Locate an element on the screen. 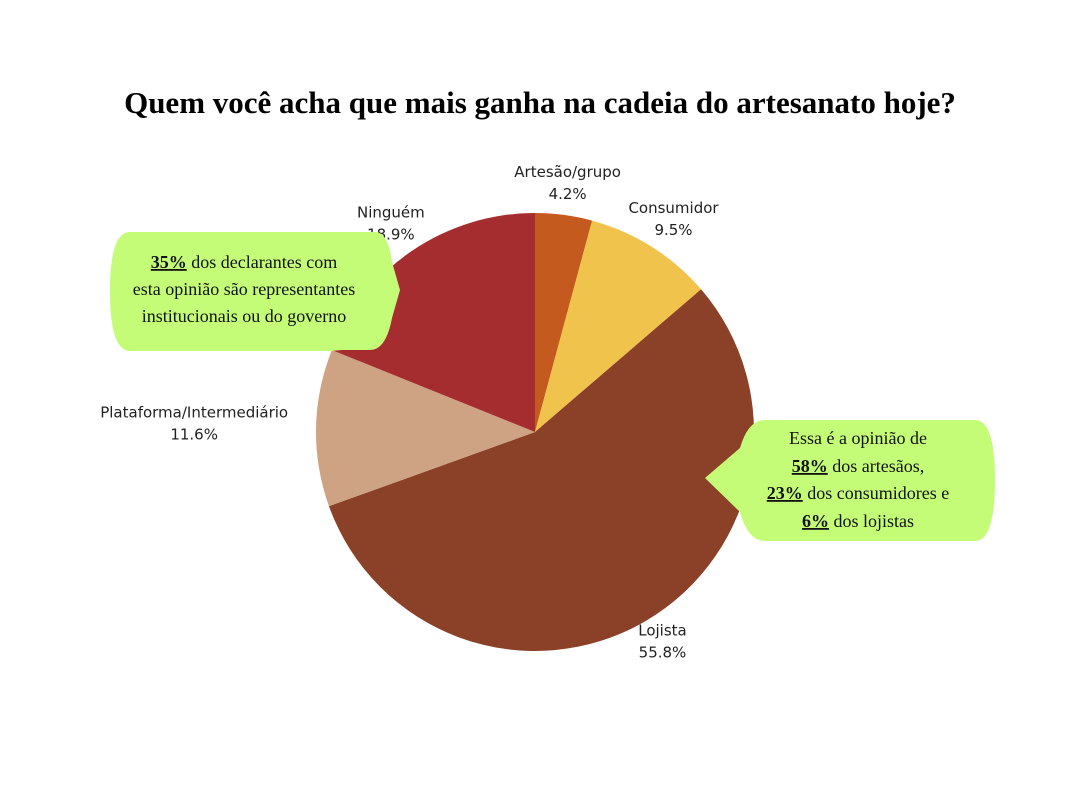 Image resolution: width=1080 pixels, height=810 pixels. annotation-highlight: 58% is located at coordinates (810, 466).